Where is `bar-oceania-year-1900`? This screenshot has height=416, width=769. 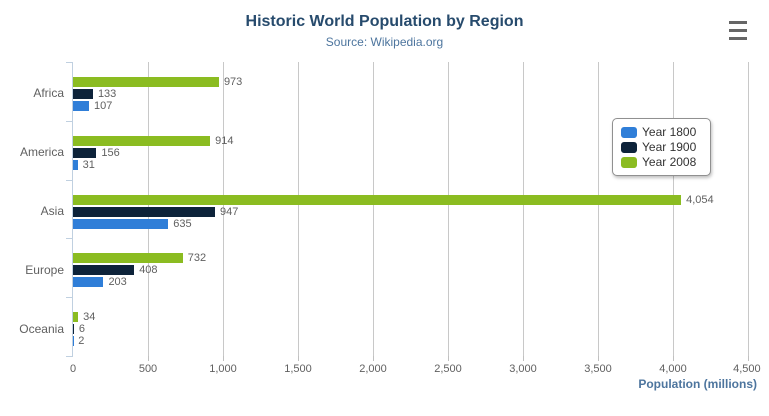
bar-oceania-year-1900 is located at coordinates (73, 329).